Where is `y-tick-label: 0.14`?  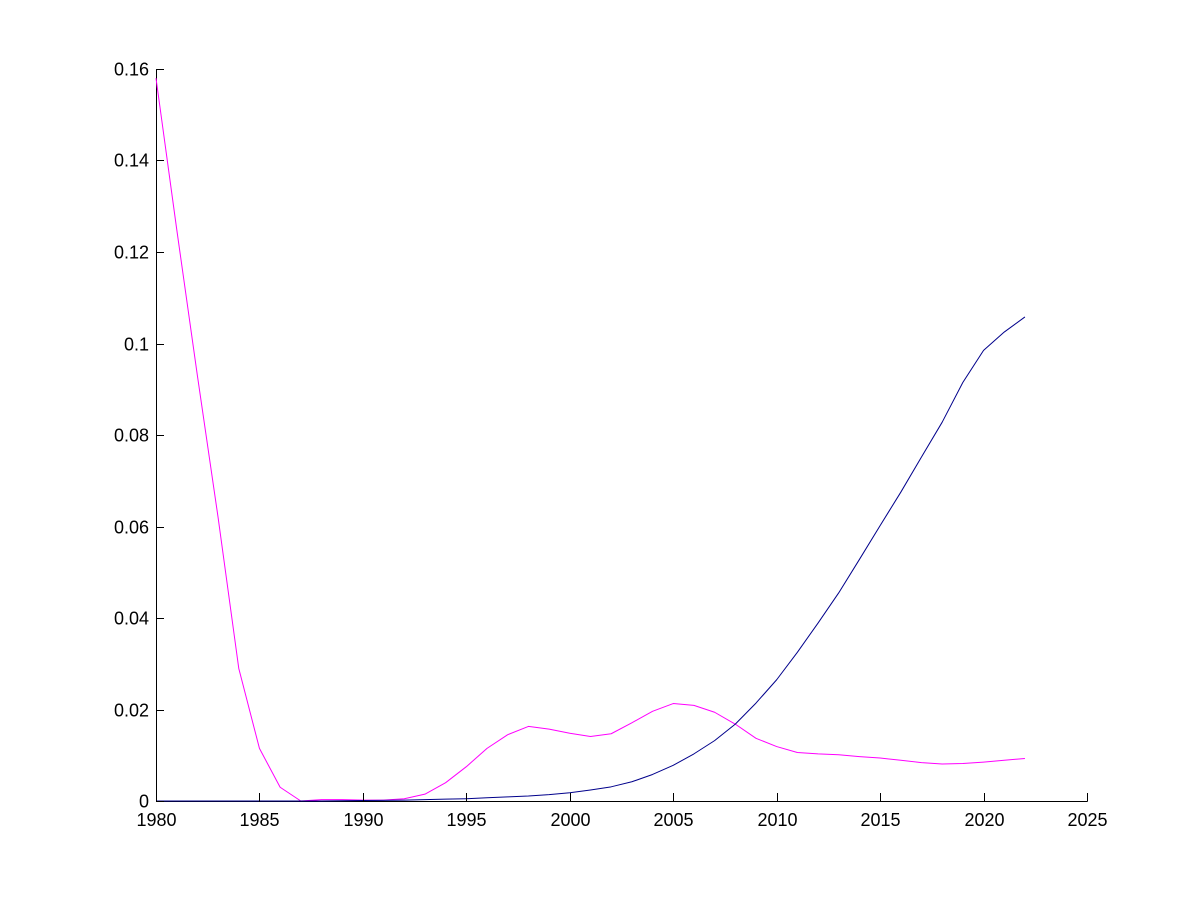
y-tick-label: 0.14 is located at coordinates (131, 161).